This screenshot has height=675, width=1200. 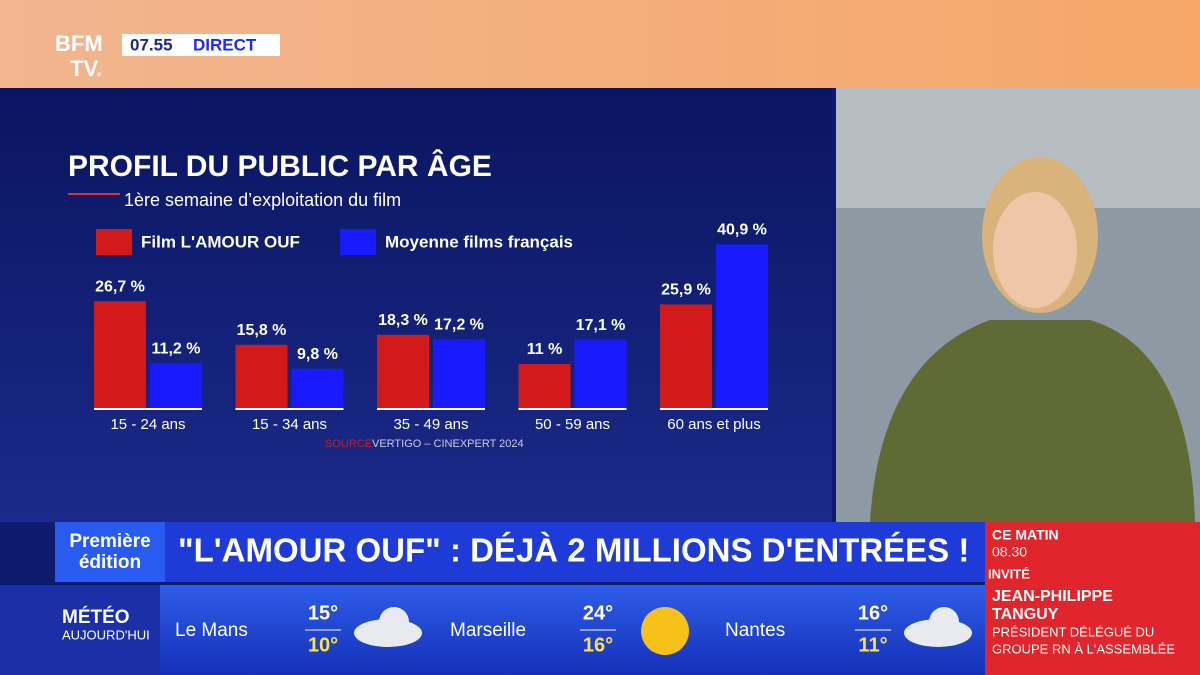 I want to click on value-label: 11 %, so click(x=545, y=349).